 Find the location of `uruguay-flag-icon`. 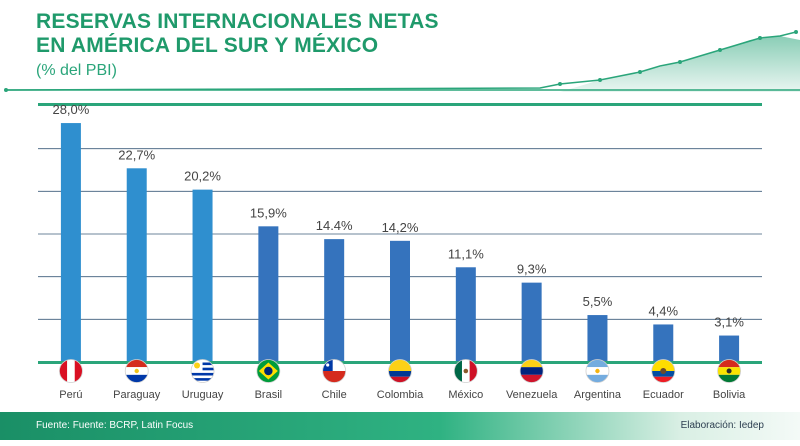

uruguay-flag-icon is located at coordinates (203, 371).